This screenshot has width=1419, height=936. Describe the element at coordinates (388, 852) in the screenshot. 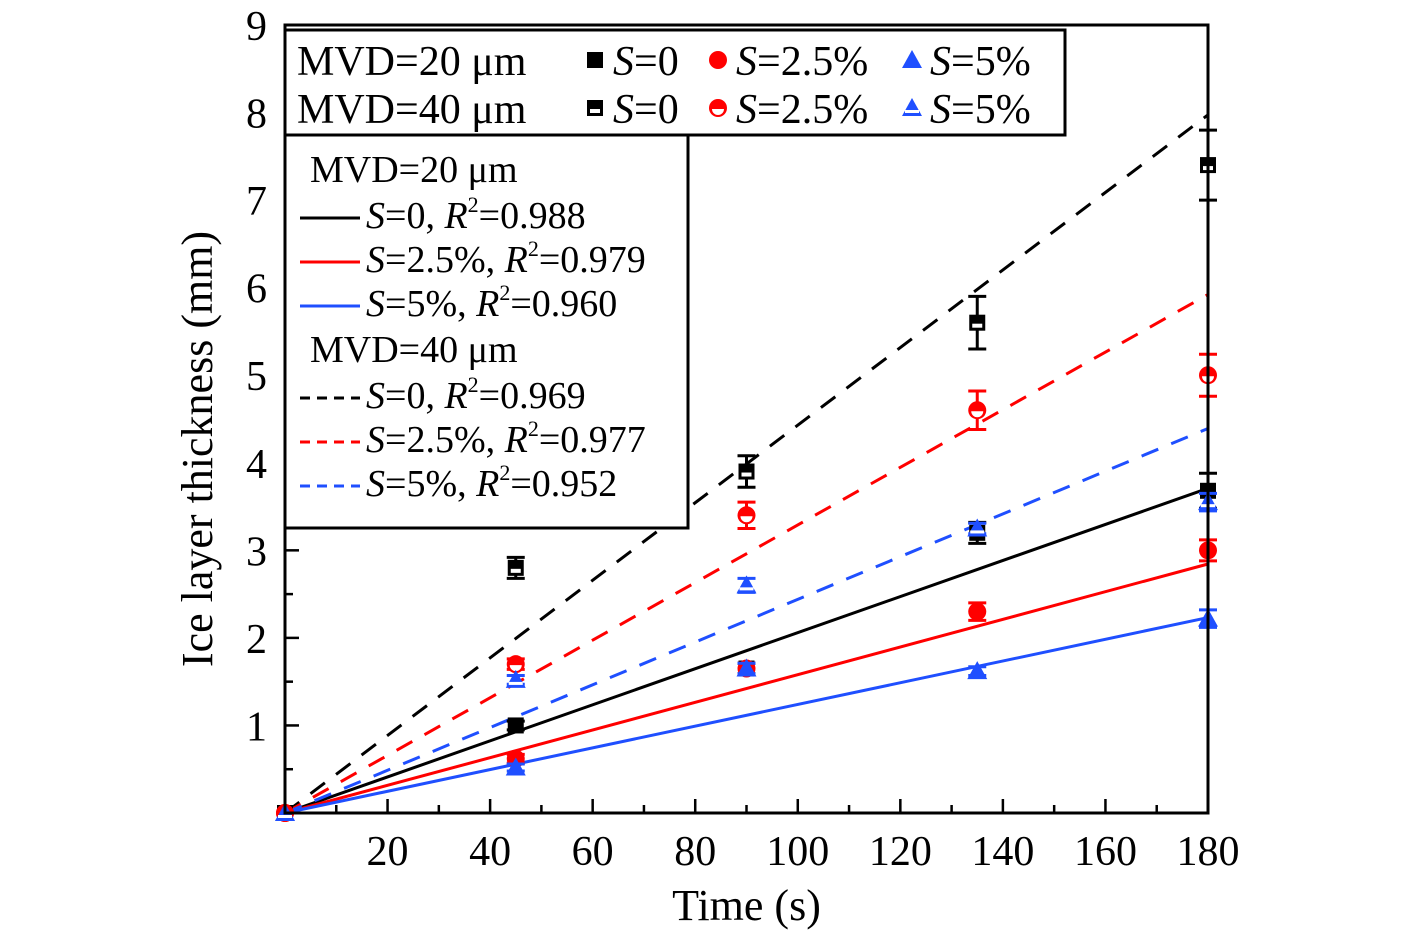

I see `x-tick-label: 20` at that location.